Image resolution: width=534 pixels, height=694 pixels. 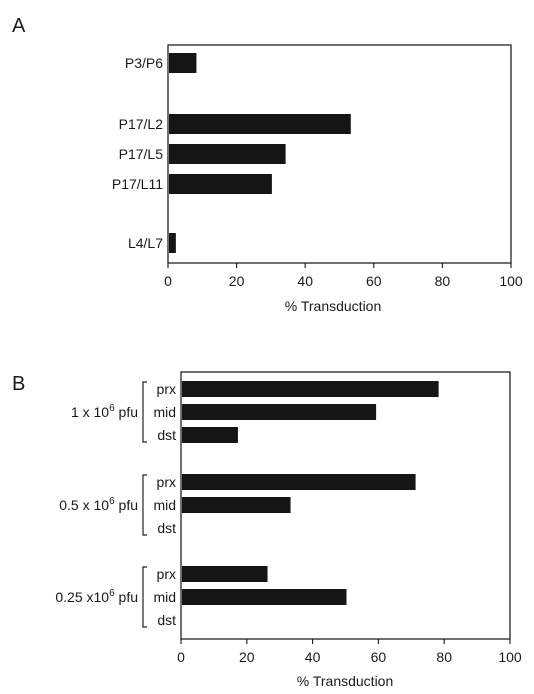 I want to click on panel-a-category-labels: P3/P6 P17/L2 P17/L5 P17/L11 L4/L7, so click(x=137, y=153).